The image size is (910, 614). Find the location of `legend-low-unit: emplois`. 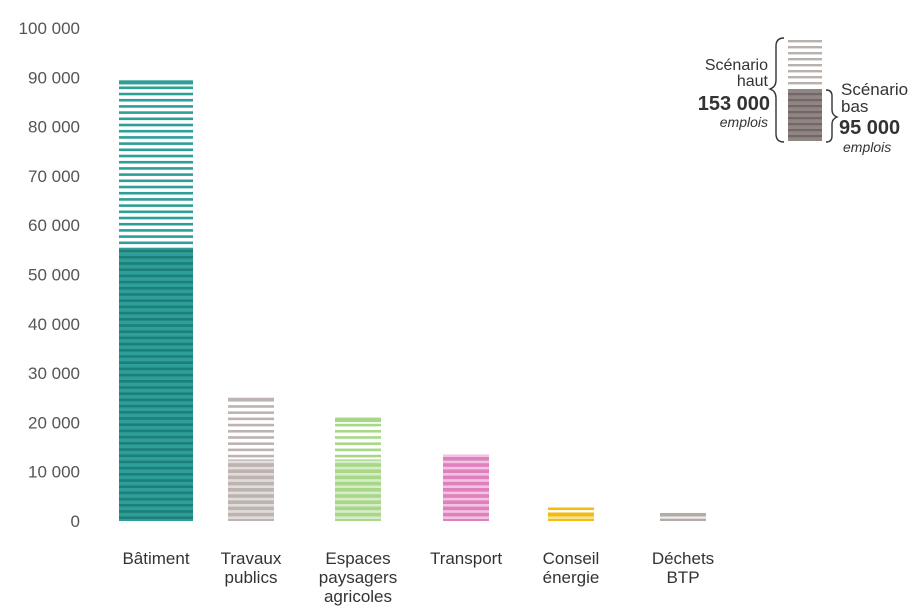

legend-low-unit: emplois is located at coordinates (867, 147).